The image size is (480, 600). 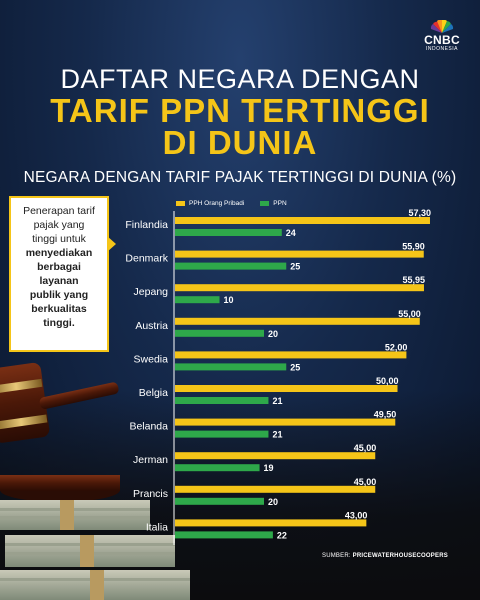 What do you see at coordinates (387, 381) in the screenshot?
I see `data-label-pph: 50,00` at bounding box center [387, 381].